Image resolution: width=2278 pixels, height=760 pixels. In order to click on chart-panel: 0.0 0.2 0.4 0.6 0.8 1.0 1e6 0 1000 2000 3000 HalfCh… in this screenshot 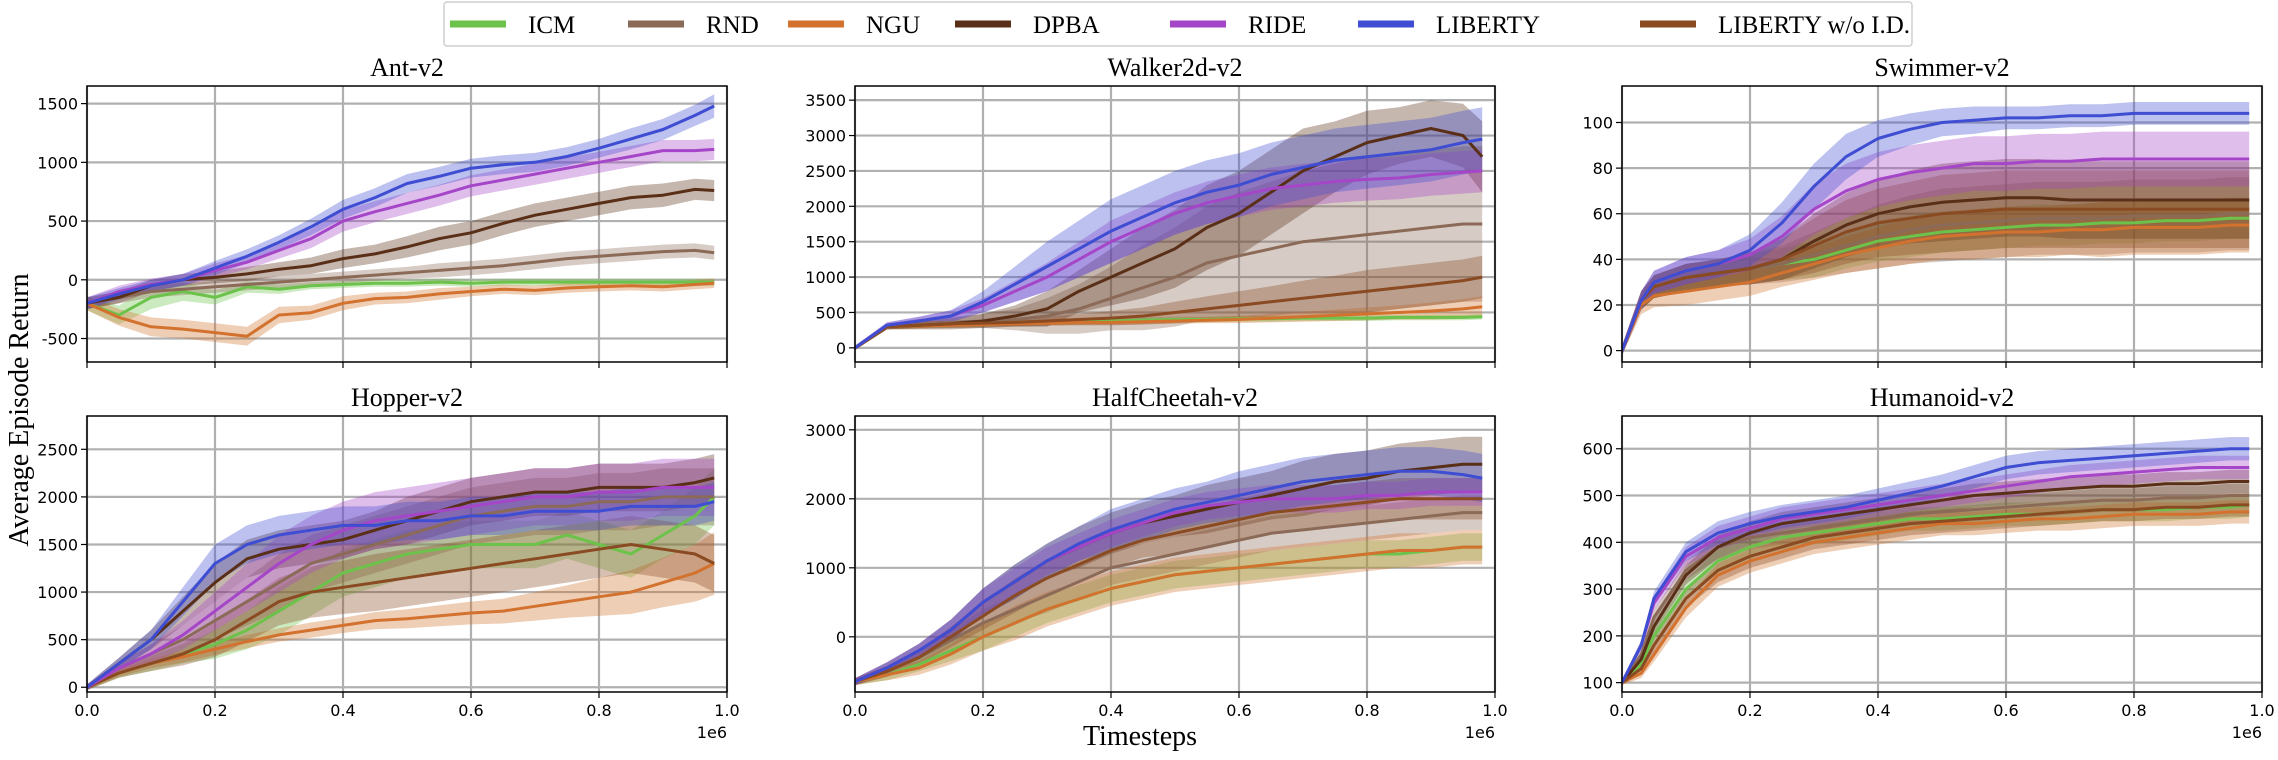, I will do `click(1156, 562)`.